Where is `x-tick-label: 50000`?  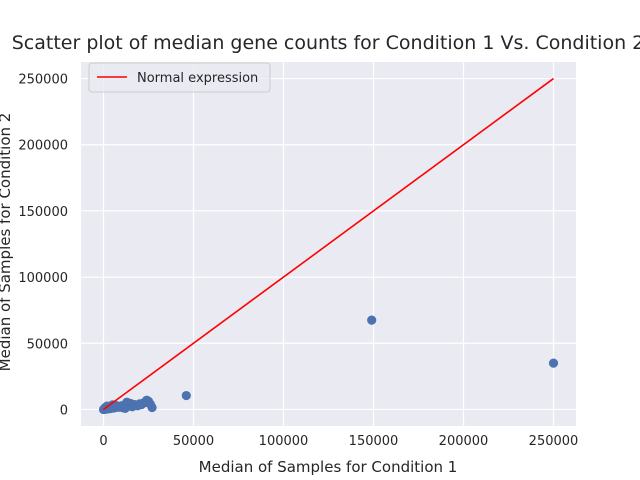
x-tick-label: 50000 is located at coordinates (193, 441).